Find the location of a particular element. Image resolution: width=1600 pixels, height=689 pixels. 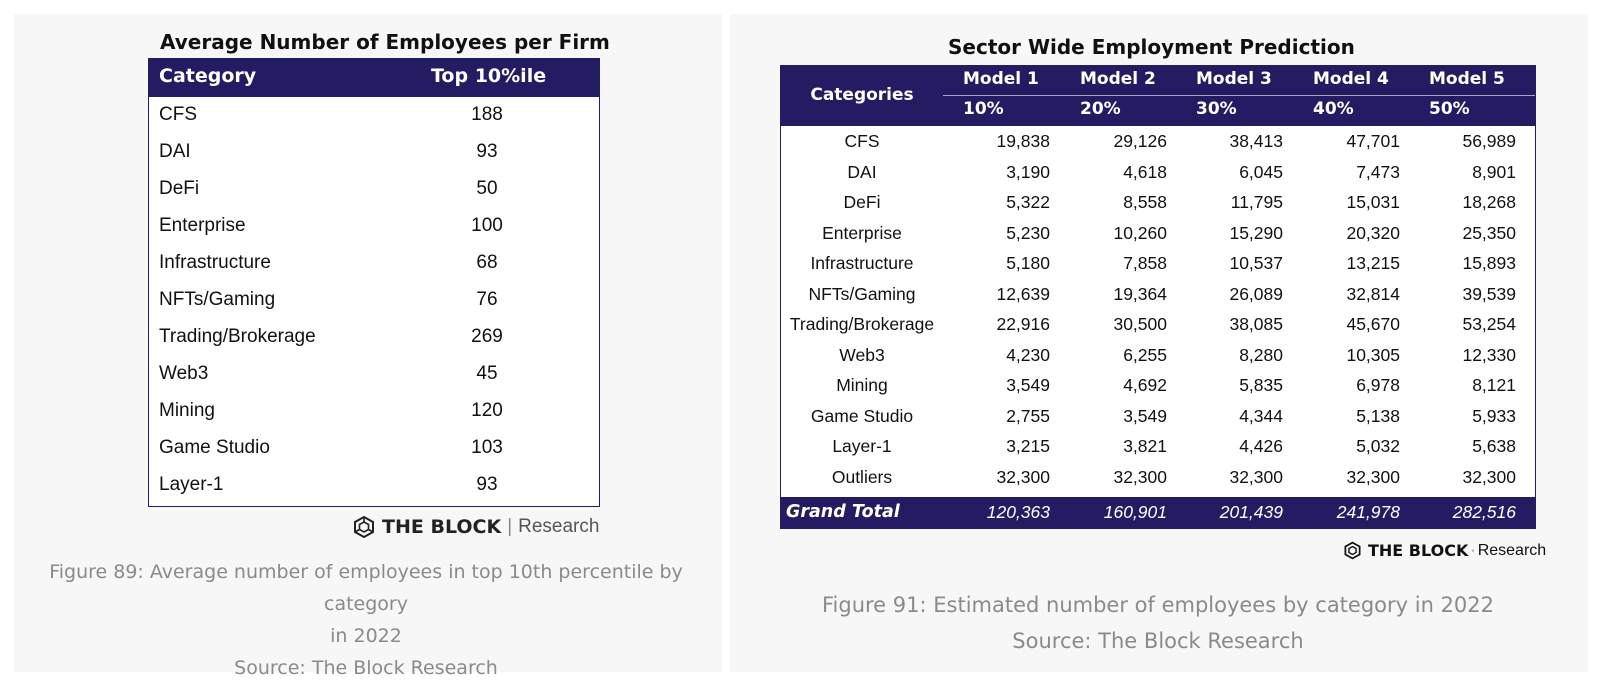

value-cell: 188 is located at coordinates (487, 114).